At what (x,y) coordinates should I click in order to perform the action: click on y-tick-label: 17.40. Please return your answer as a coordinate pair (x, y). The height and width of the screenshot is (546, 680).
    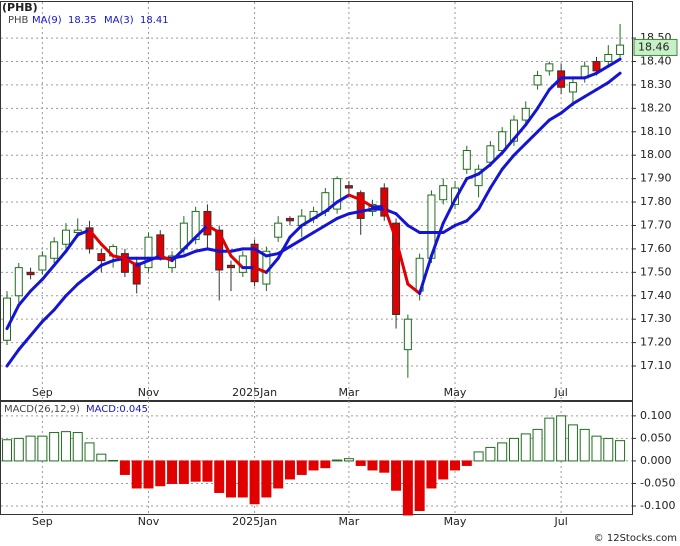
    Looking at the image, I should click on (656, 295).